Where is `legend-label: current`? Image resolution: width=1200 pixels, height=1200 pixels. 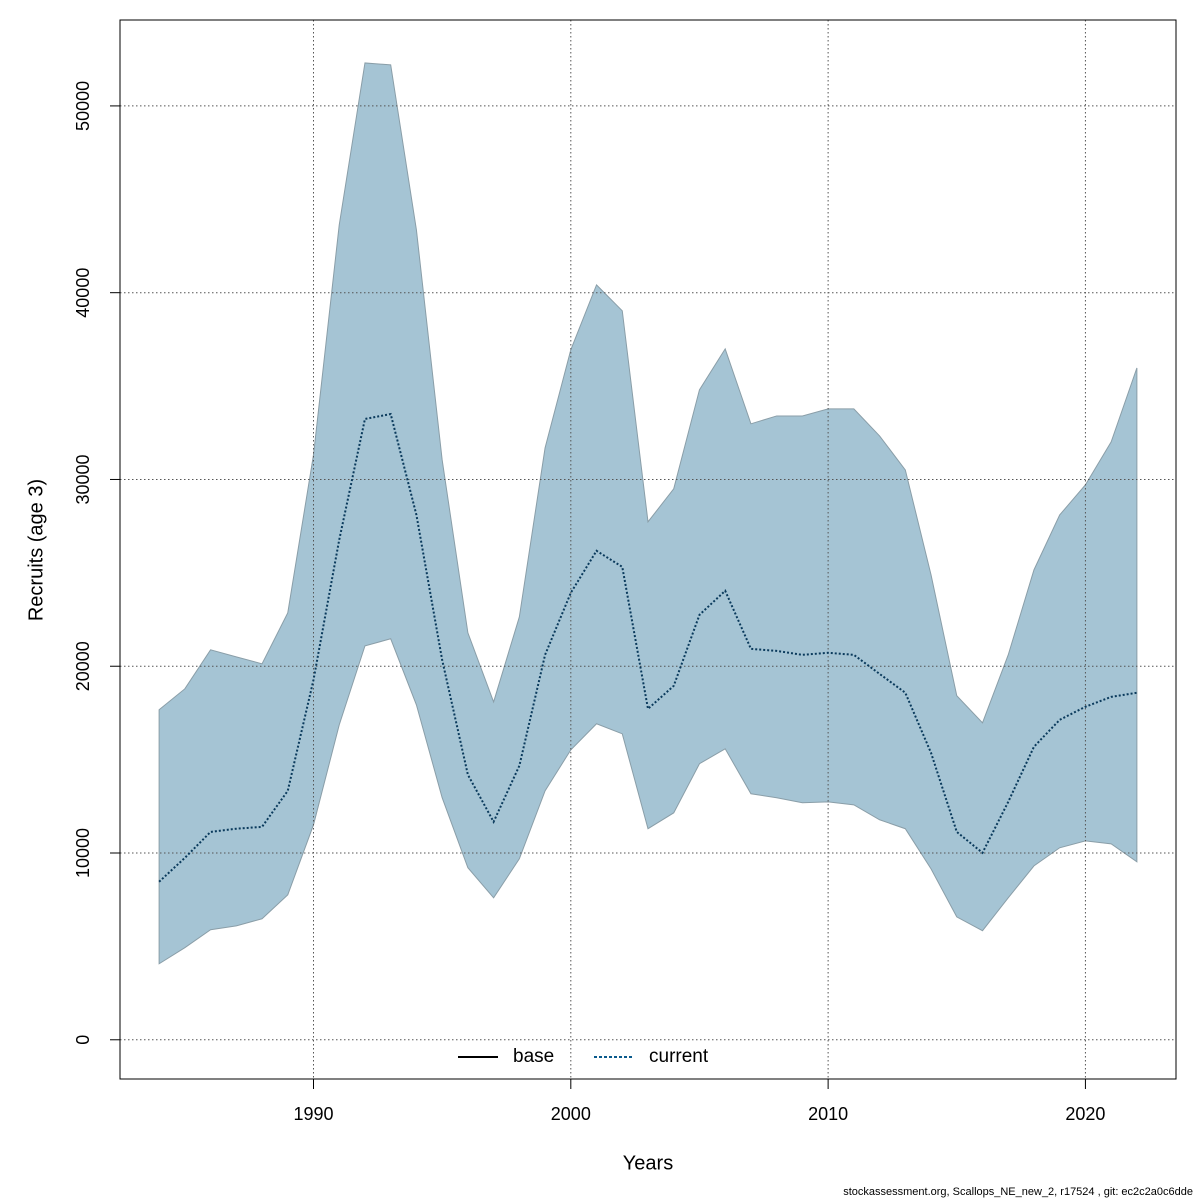
legend-label: current is located at coordinates (679, 1056).